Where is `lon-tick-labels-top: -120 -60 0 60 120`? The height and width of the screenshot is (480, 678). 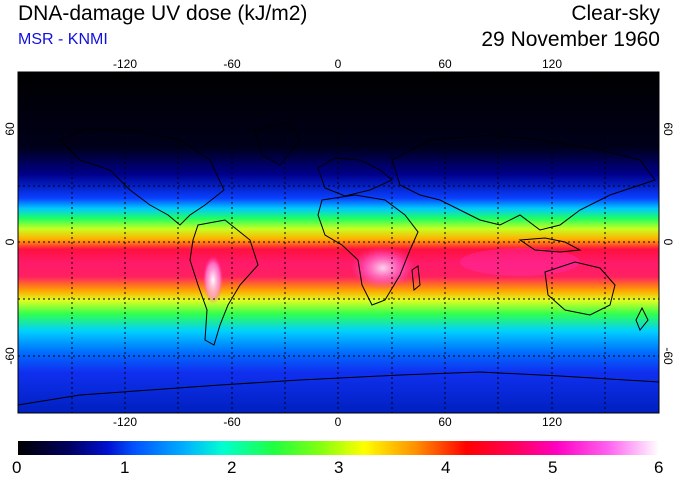
lon-tick-labels-top: -120 -60 0 60 120 is located at coordinates (337, 64).